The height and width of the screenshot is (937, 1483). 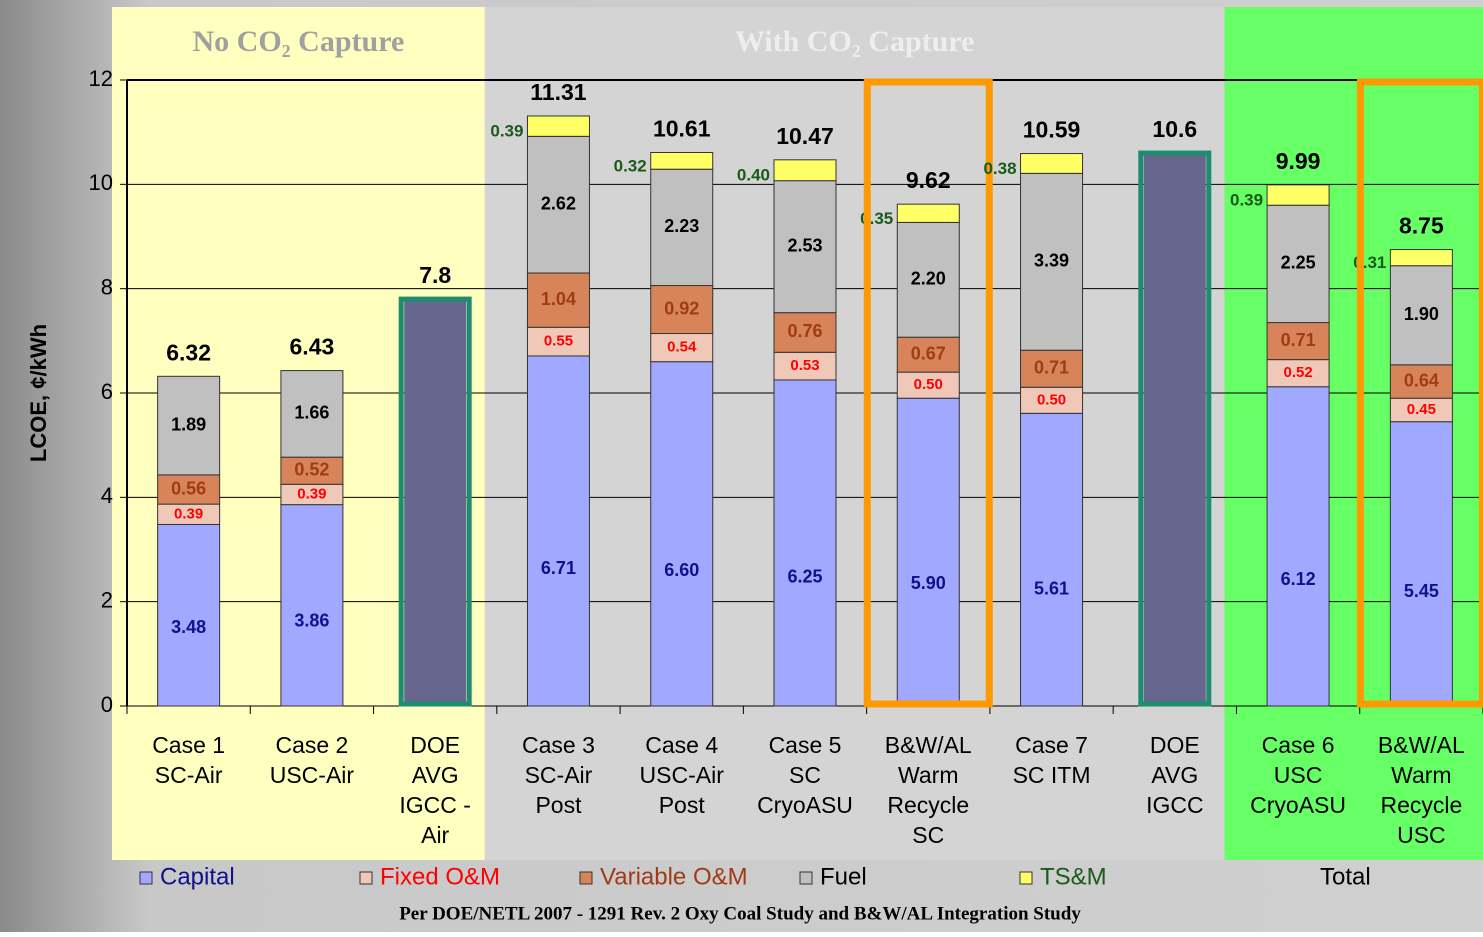 I want to click on y-tick-label: 2, so click(x=107, y=599).